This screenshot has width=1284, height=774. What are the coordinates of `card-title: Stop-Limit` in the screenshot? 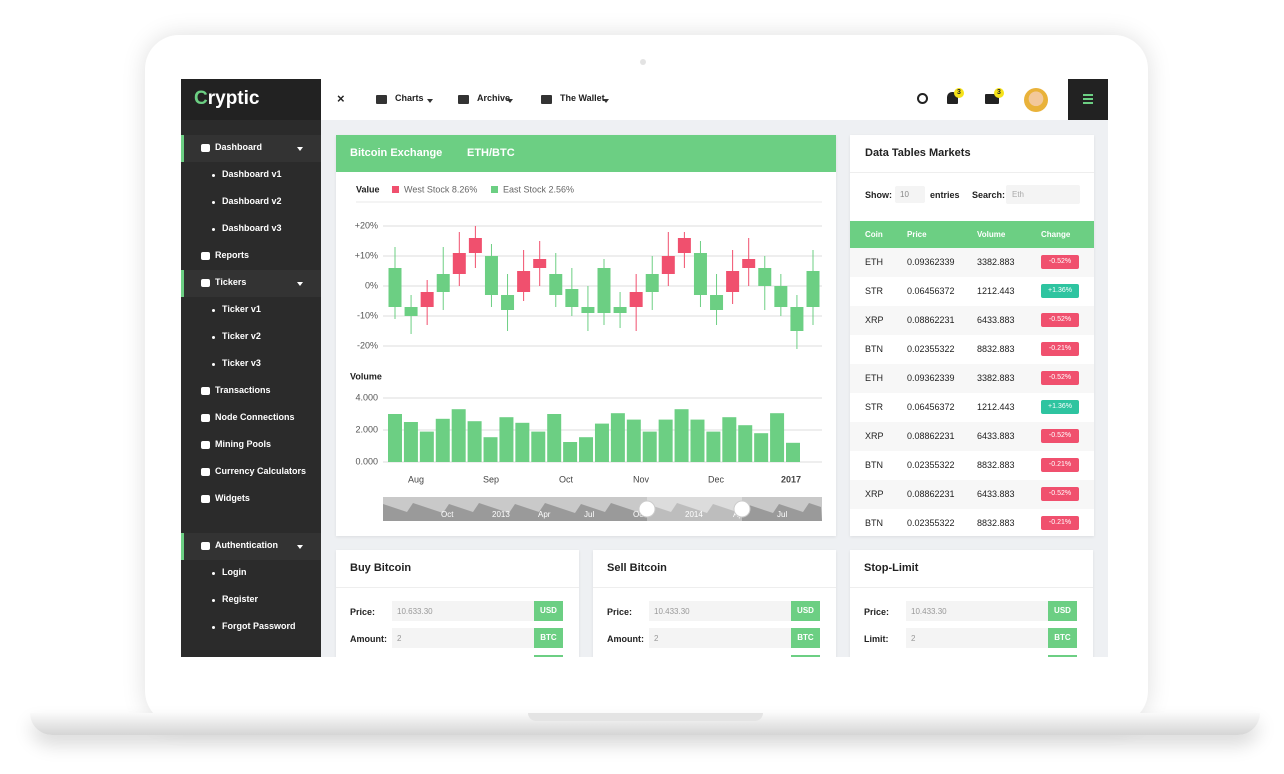 It's located at (891, 568).